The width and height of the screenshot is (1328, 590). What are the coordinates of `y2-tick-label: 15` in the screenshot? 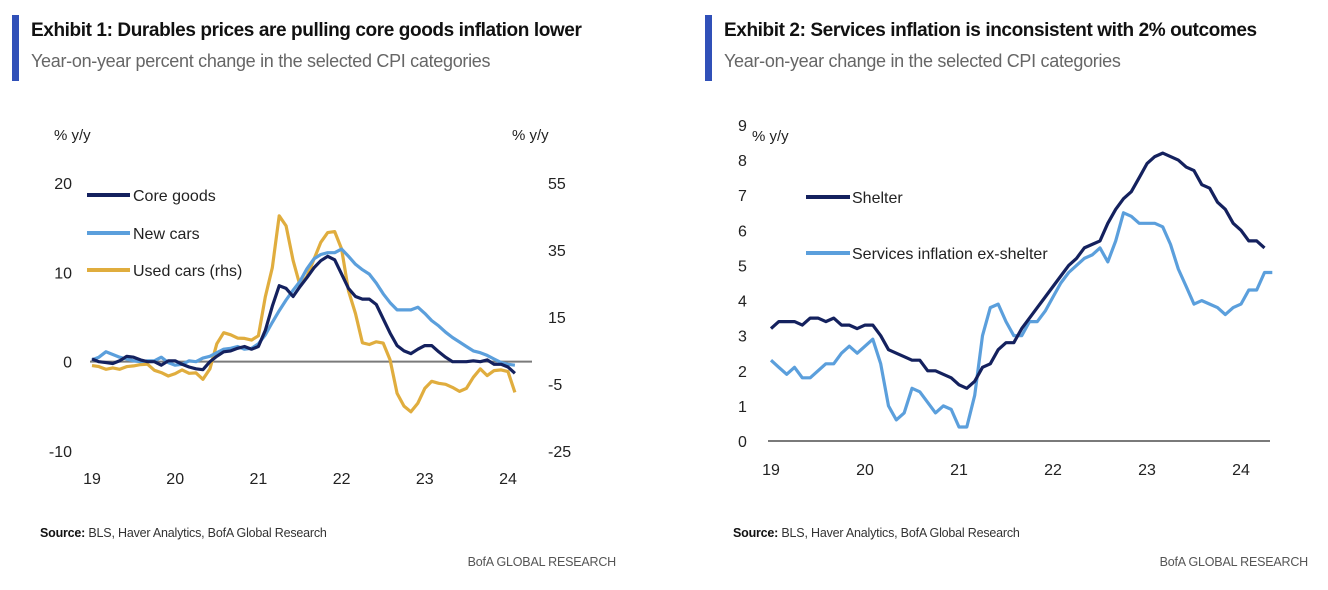 It's located at (557, 318).